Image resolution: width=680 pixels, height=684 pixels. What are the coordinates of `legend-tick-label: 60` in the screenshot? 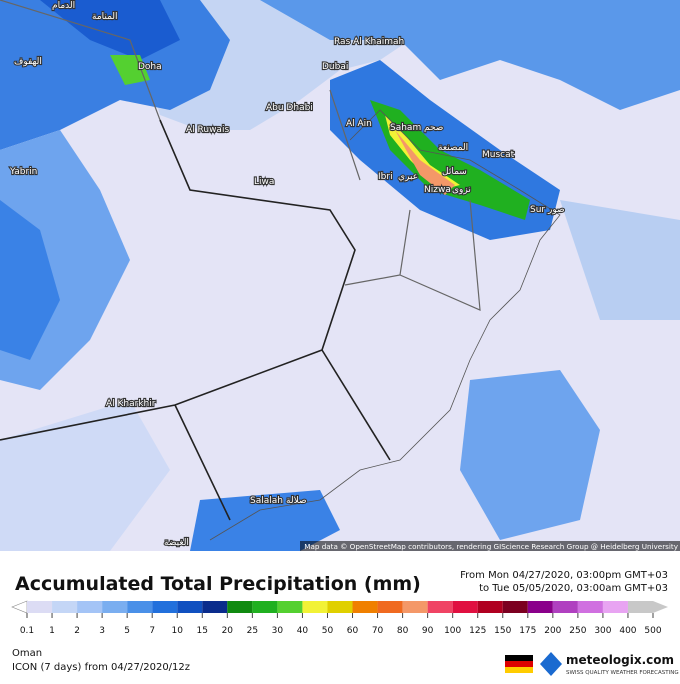 It's located at (353, 631).